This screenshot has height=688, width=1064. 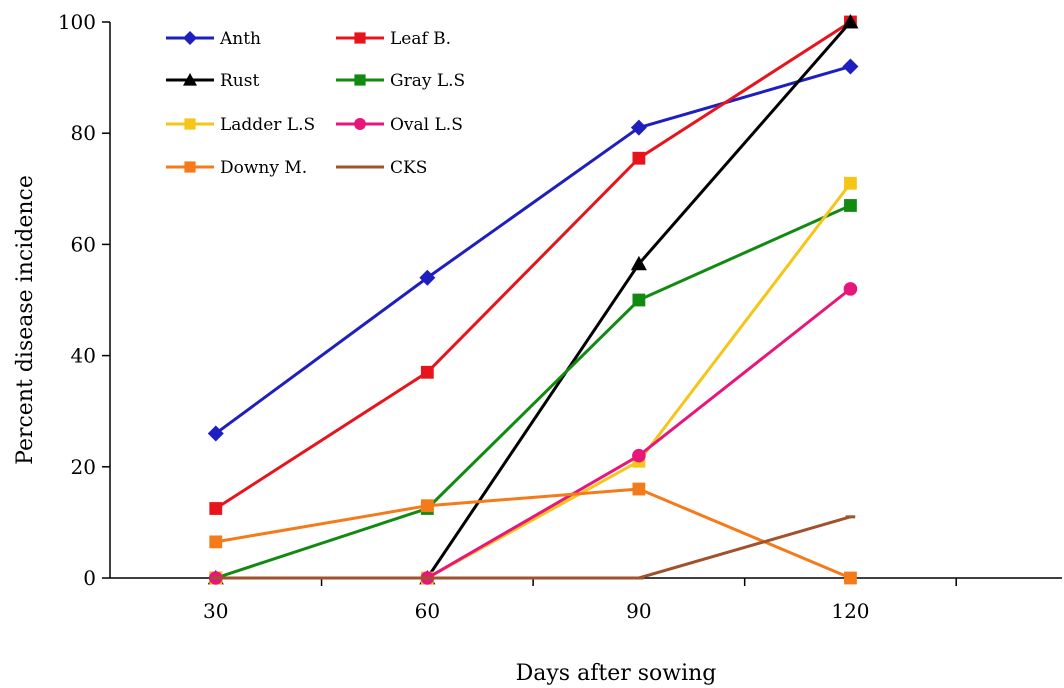 What do you see at coordinates (83, 467) in the screenshot?
I see `y-tick-label: 20` at bounding box center [83, 467].